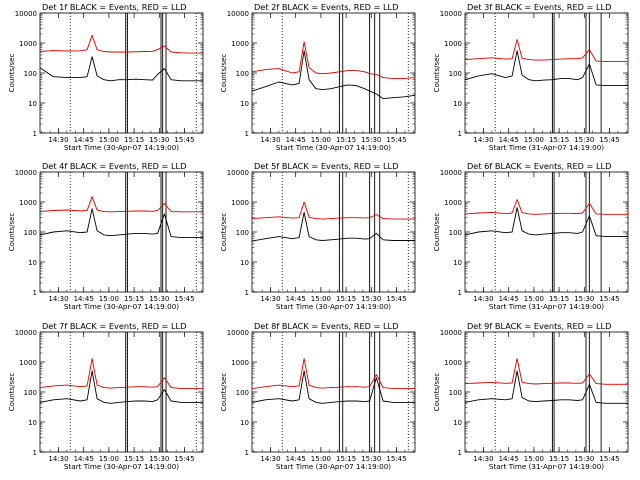 This screenshot has height=480, width=640. What do you see at coordinates (114, 166) in the screenshot?
I see `chart-title: Det 4f BLACK = Events, RED = LLD` at bounding box center [114, 166].